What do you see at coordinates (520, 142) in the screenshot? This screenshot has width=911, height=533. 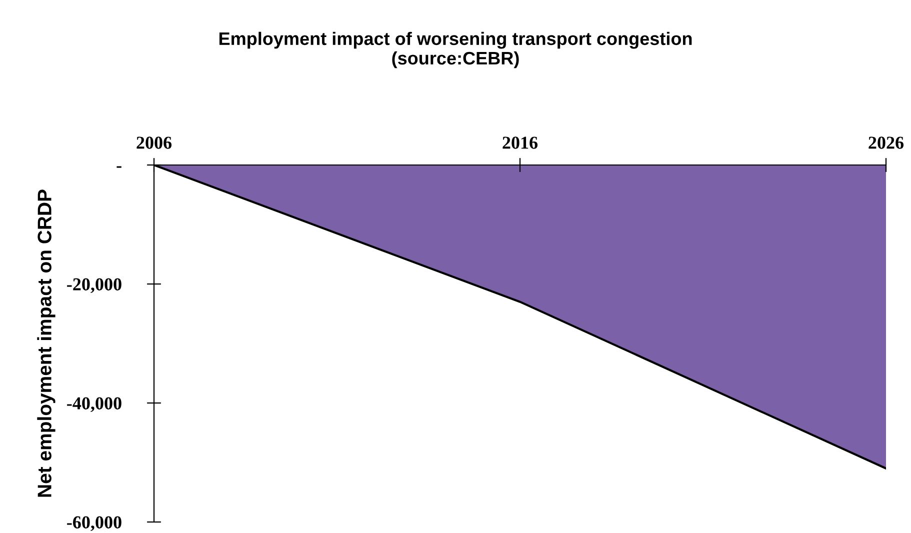 I see `x-tick-label: 2016` at bounding box center [520, 142].